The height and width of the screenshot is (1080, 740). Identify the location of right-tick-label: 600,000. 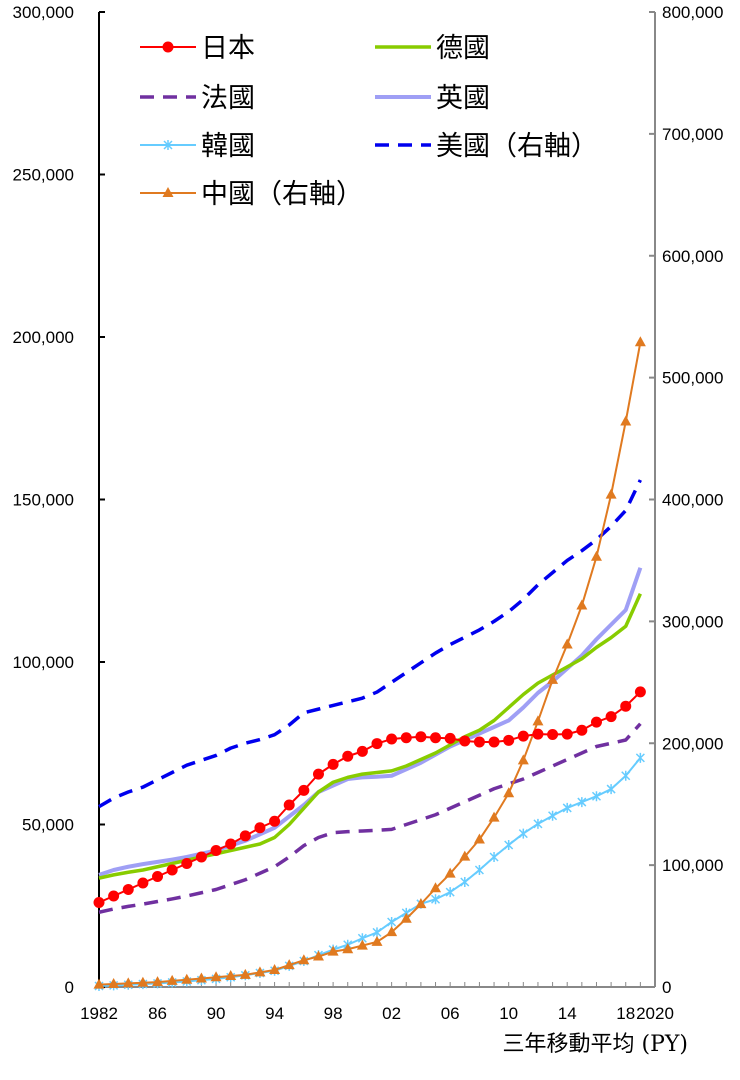
(692, 256).